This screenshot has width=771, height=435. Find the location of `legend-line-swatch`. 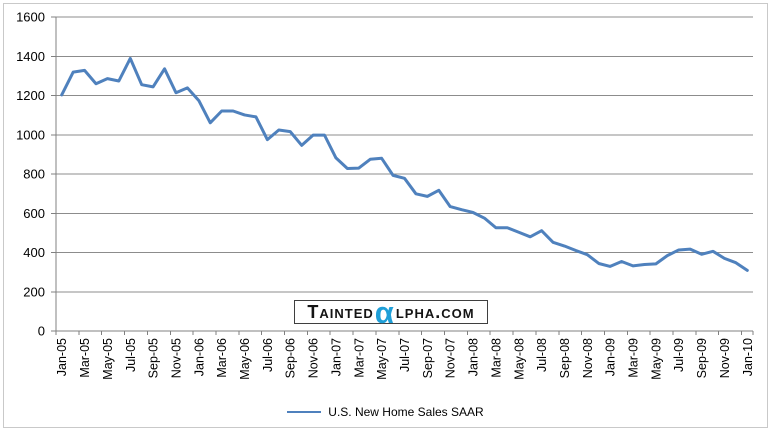

legend-line-swatch is located at coordinates (304, 412).